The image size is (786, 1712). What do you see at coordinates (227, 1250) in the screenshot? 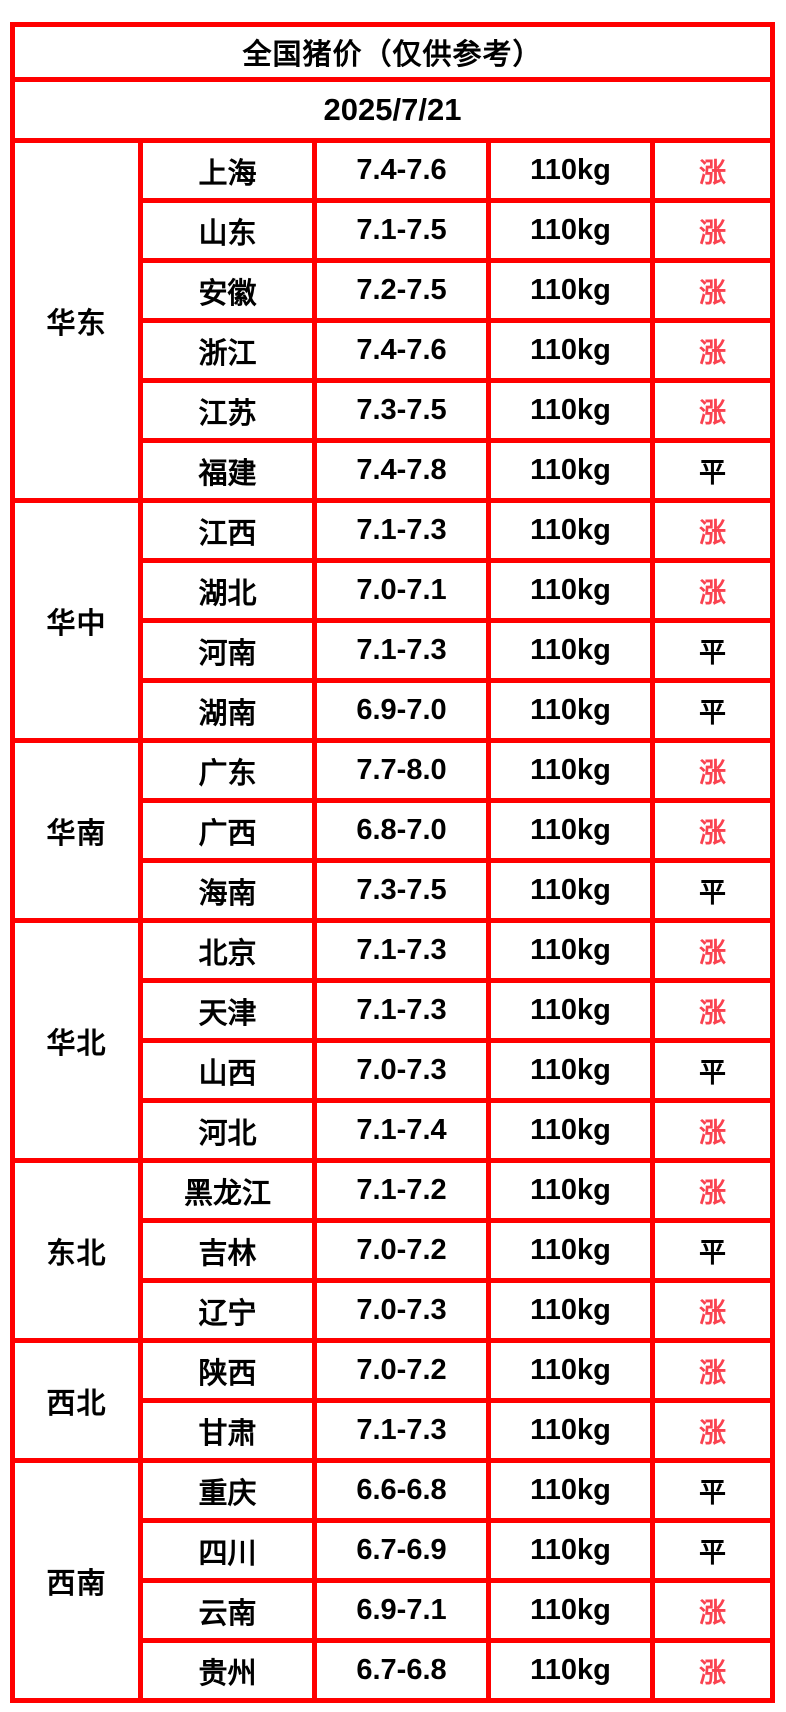
I see `province-cell: 吉林` at bounding box center [227, 1250].